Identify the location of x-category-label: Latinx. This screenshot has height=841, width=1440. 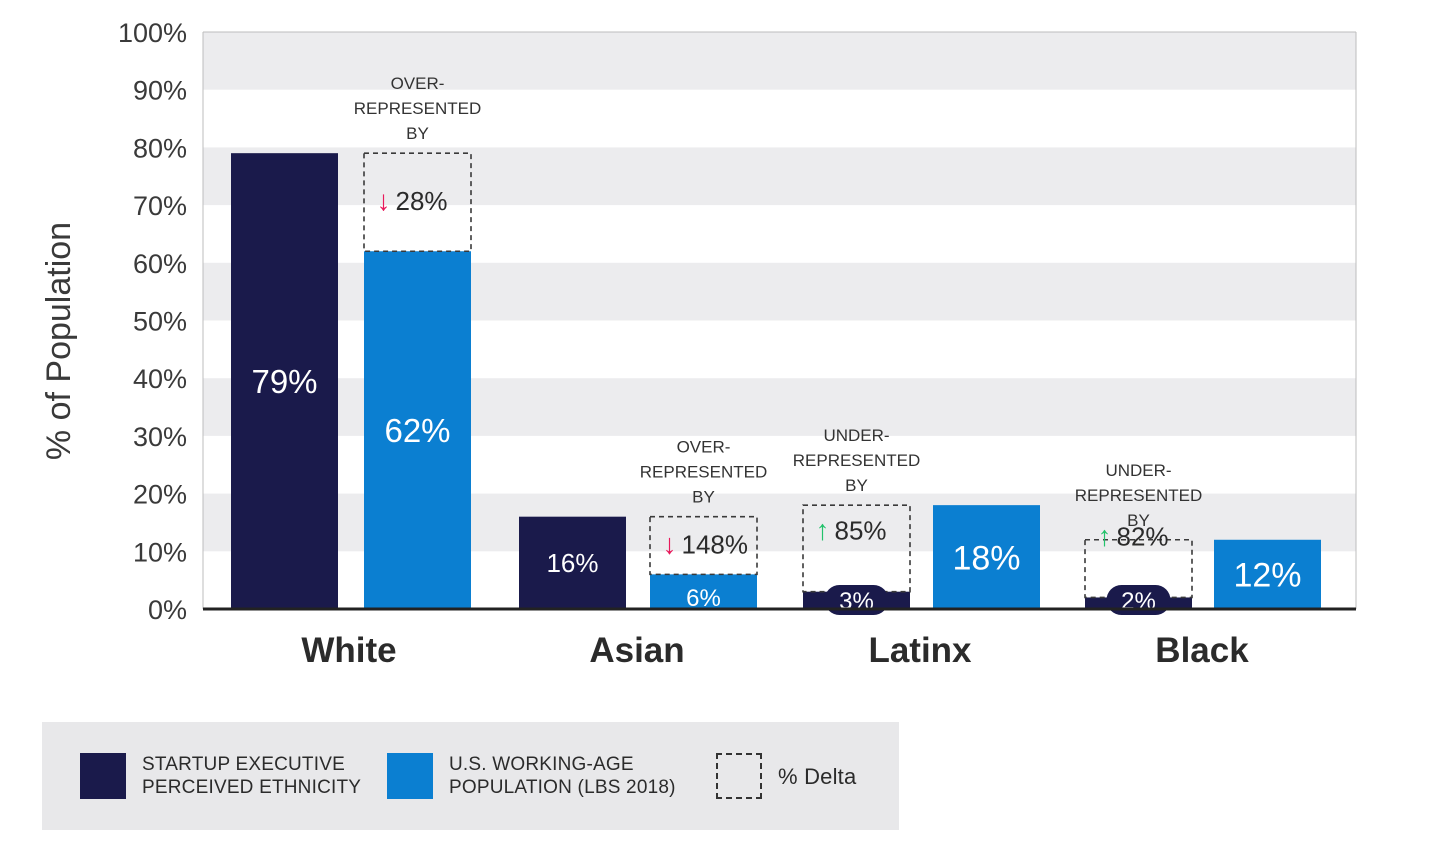
(920, 650).